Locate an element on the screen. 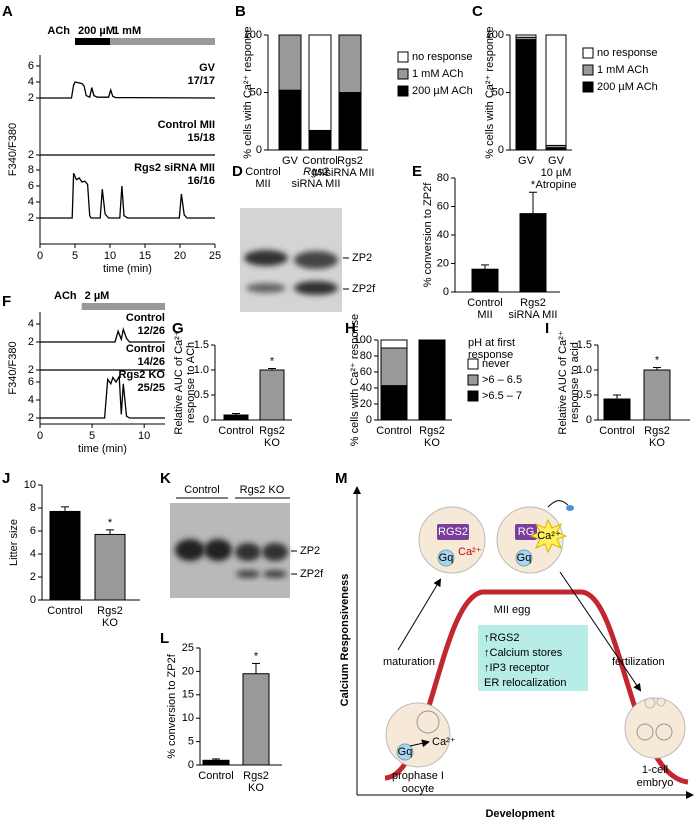 The height and width of the screenshot is (827, 700). x-axis-label: time (min) is located at coordinates (102, 449).